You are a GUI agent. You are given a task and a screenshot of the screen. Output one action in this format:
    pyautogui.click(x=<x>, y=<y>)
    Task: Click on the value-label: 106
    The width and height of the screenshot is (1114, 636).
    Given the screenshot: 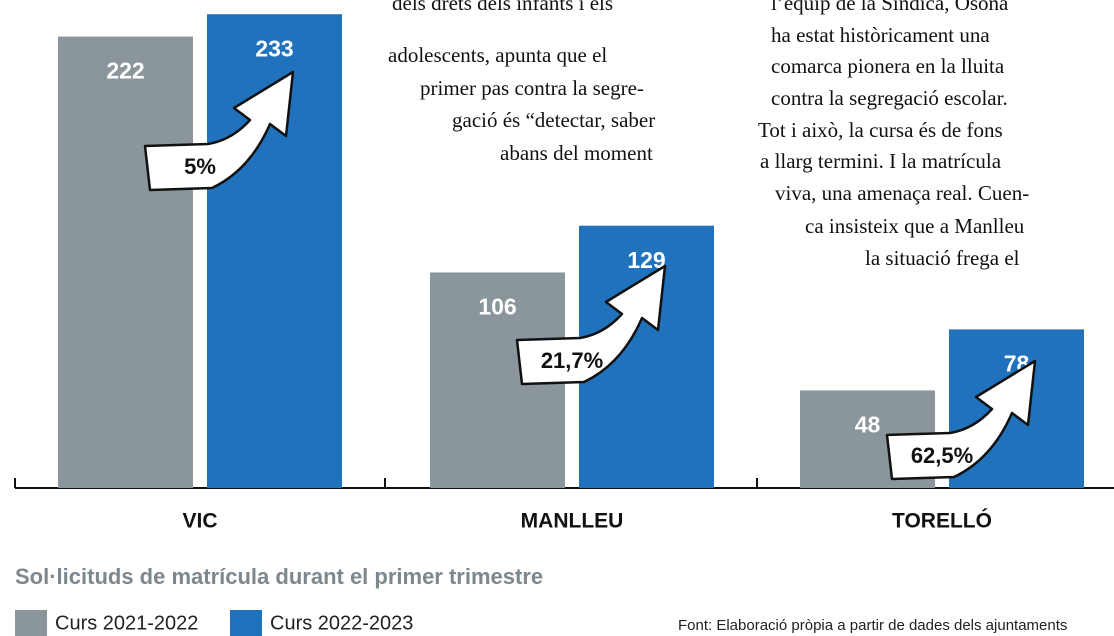 What is the action you would take?
    pyautogui.click(x=497, y=307)
    